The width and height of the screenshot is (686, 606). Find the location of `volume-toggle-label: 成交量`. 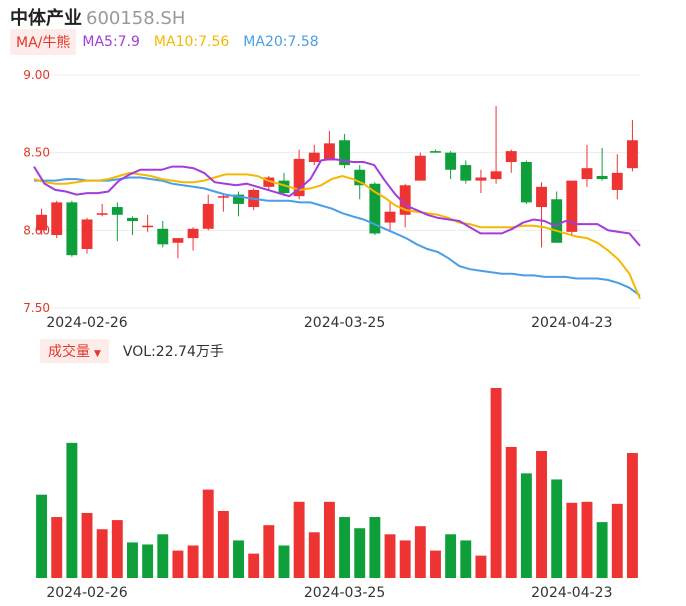

volume-toggle-label: 成交量 is located at coordinates (69, 352).